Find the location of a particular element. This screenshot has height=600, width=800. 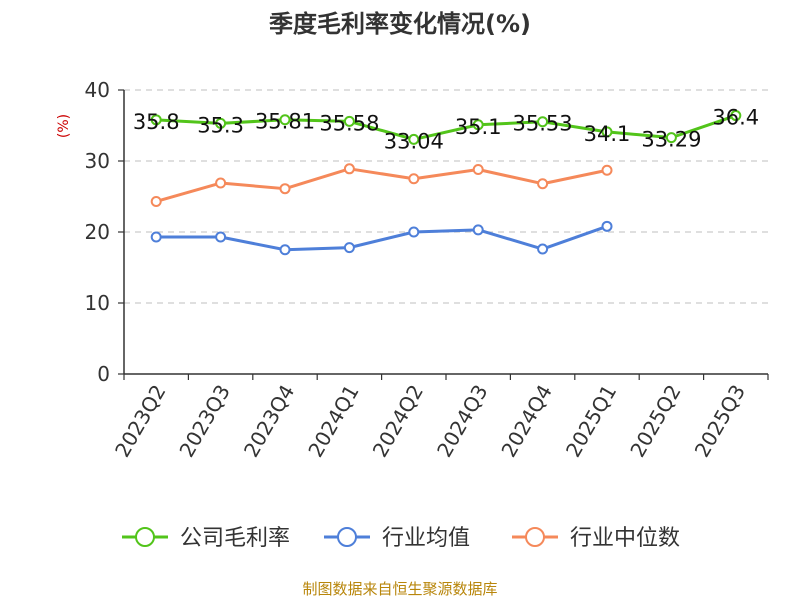

y-tick-label: 10 is located at coordinates (97, 303).